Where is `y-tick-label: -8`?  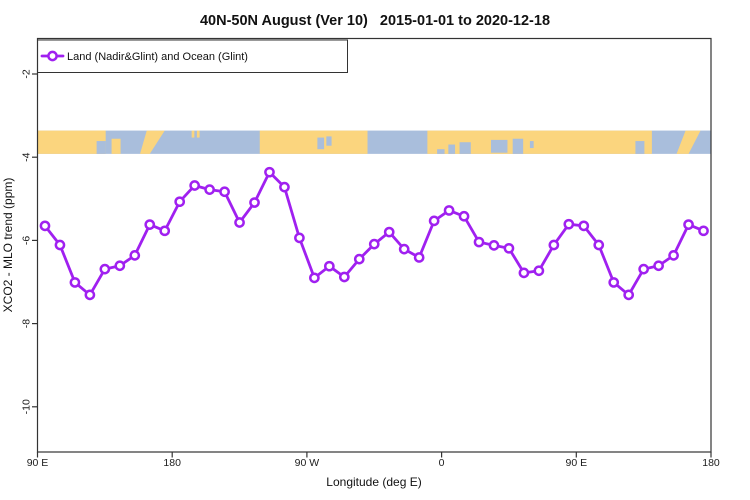 y-tick-label: -8 is located at coordinates (27, 323).